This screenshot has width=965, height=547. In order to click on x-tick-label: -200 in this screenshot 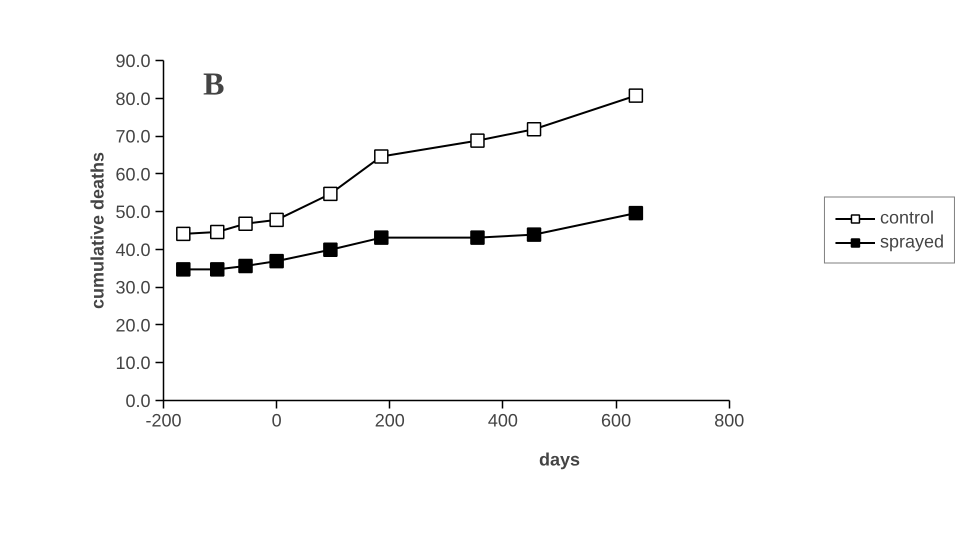, I will do `click(163, 420)`.